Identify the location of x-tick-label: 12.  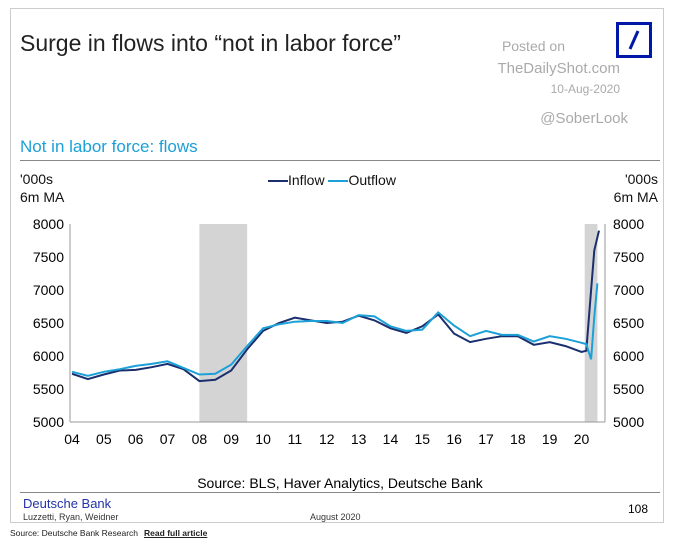
(327, 439).